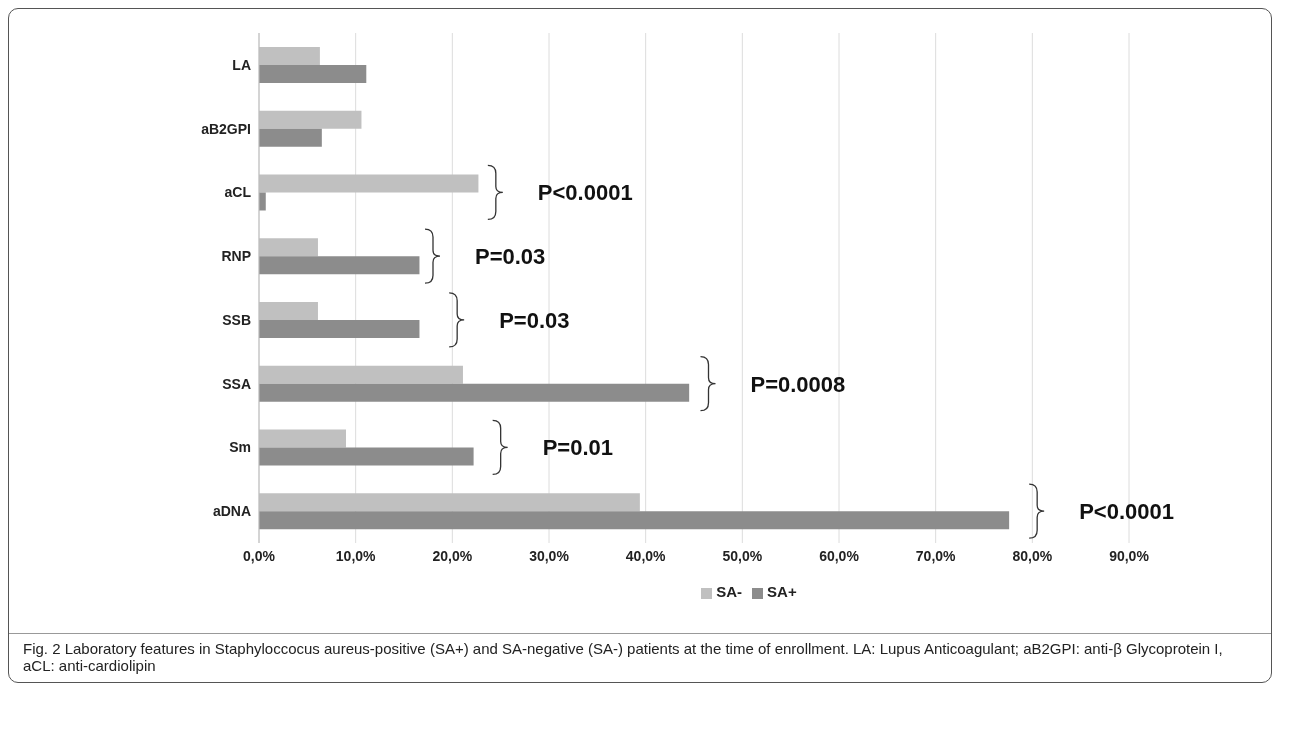  Describe the element at coordinates (236, 256) in the screenshot. I see `y-tick-label: RNP` at that location.